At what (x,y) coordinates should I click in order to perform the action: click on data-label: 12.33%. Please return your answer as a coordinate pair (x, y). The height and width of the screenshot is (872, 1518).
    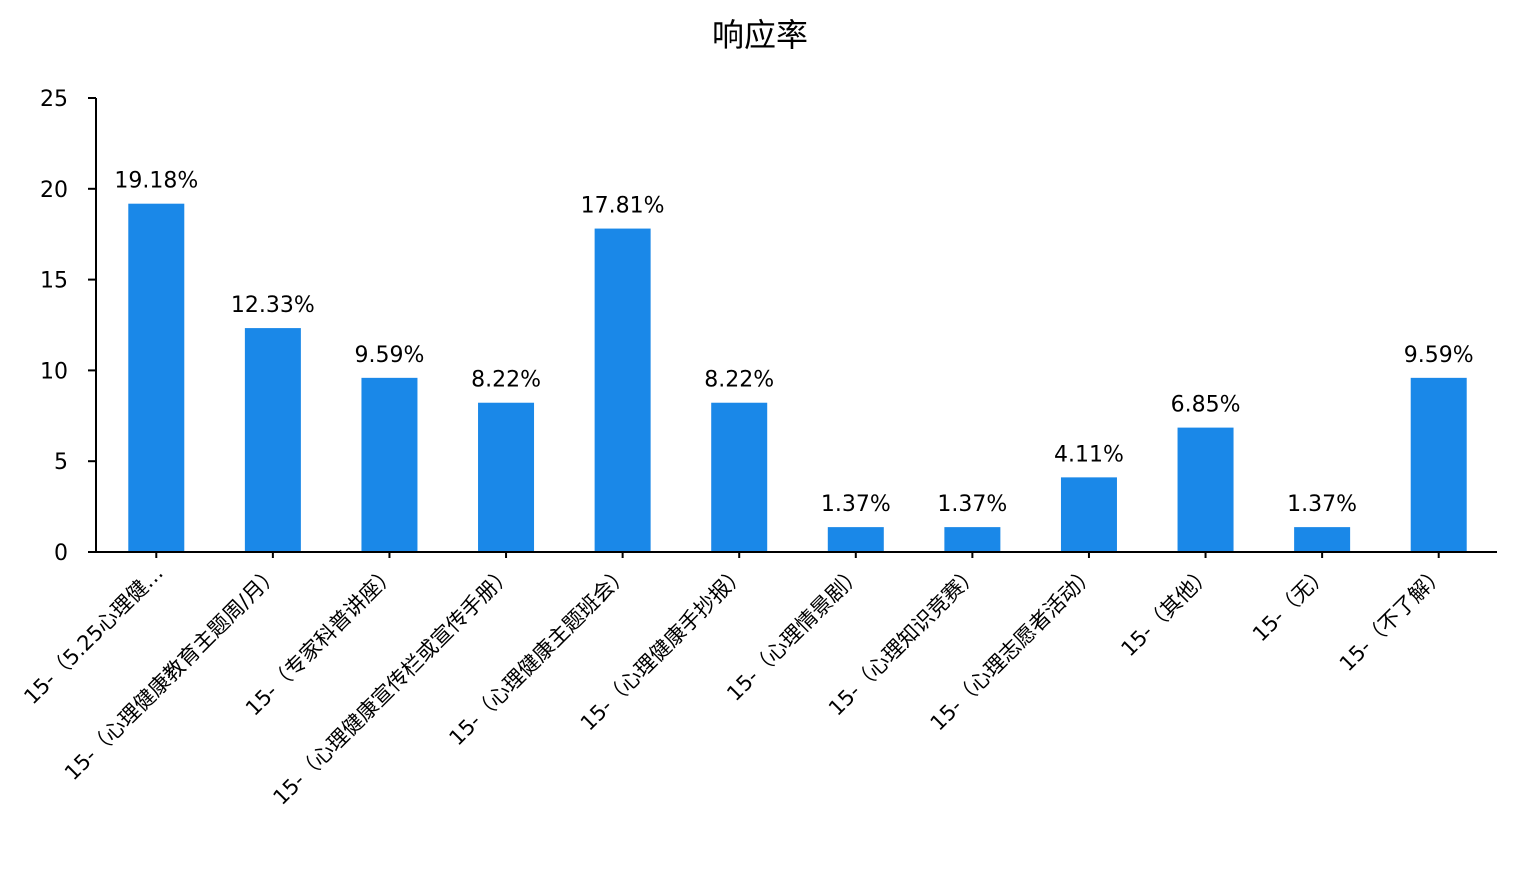
    Looking at the image, I should click on (273, 305).